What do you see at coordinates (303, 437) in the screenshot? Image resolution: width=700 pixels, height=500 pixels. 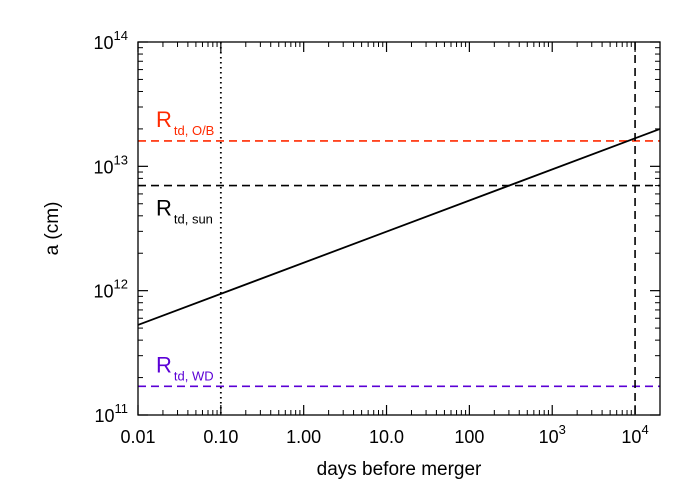 I see `x-tick-label: 1.00` at bounding box center [303, 437].